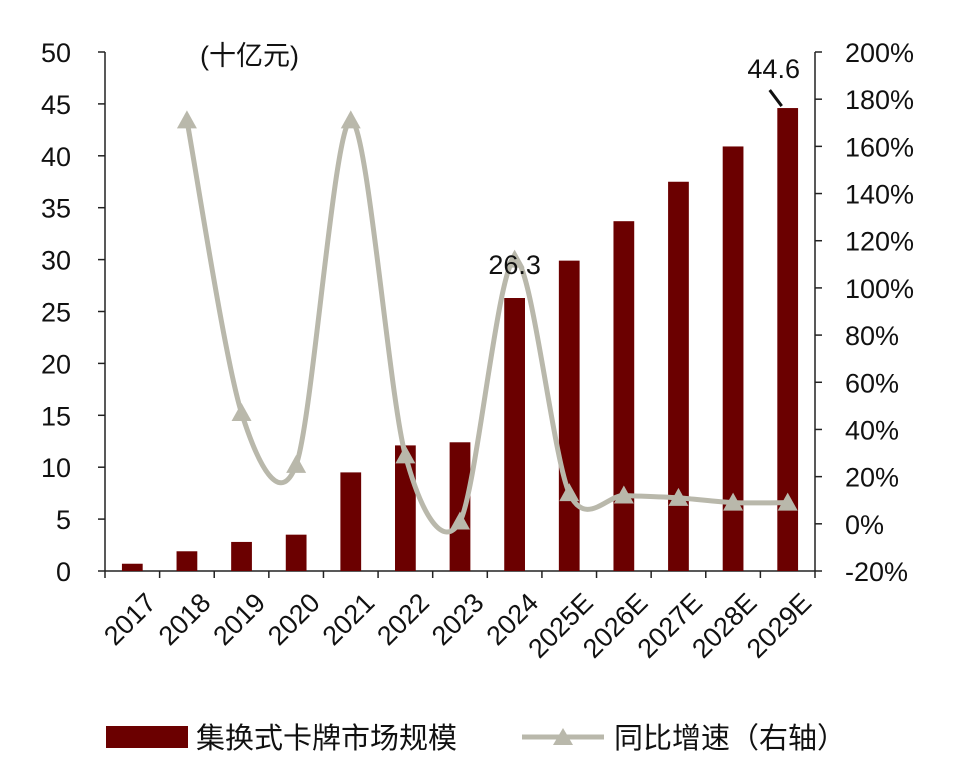 This screenshot has height=768, width=966. What do you see at coordinates (879, 242) in the screenshot?
I see `y-right-tick-label: 120%` at bounding box center [879, 242].